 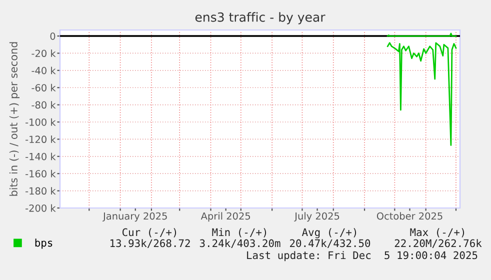 I want to click on text: 20.47k/432.50, so click(x=330, y=243).